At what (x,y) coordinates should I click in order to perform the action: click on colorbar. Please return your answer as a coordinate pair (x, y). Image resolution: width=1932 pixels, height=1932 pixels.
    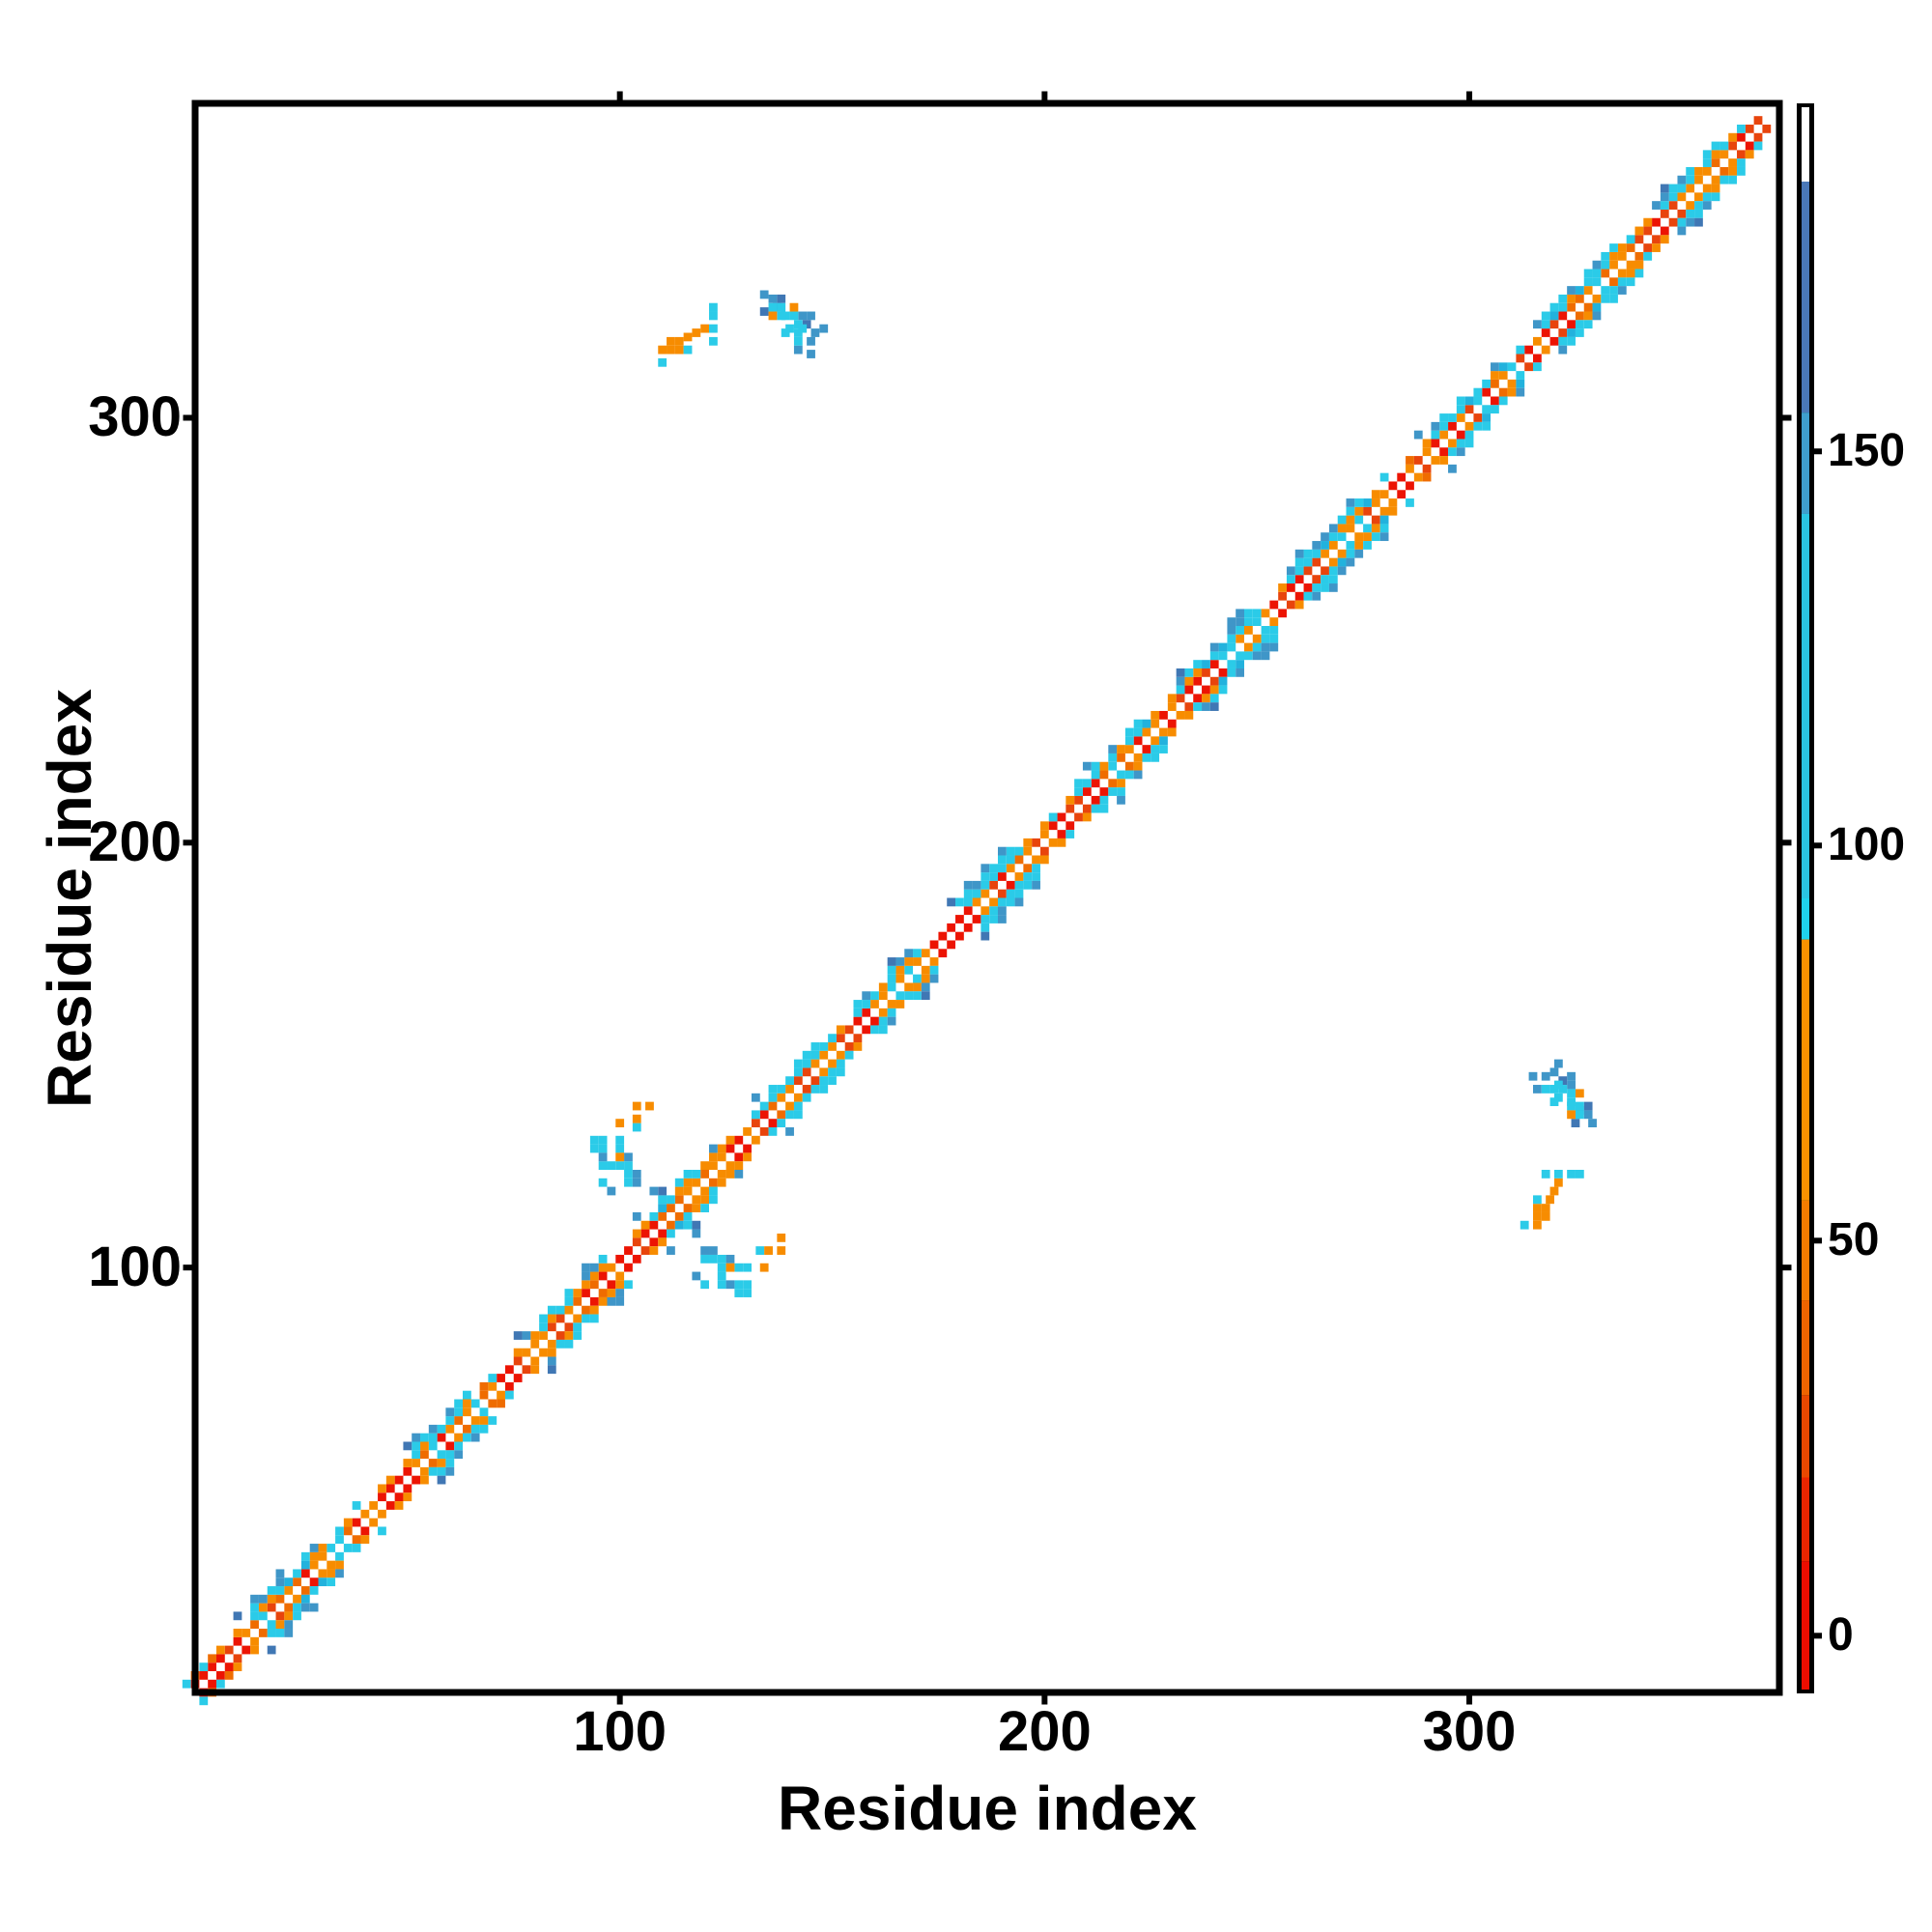
    Looking at the image, I should click on (1805, 898).